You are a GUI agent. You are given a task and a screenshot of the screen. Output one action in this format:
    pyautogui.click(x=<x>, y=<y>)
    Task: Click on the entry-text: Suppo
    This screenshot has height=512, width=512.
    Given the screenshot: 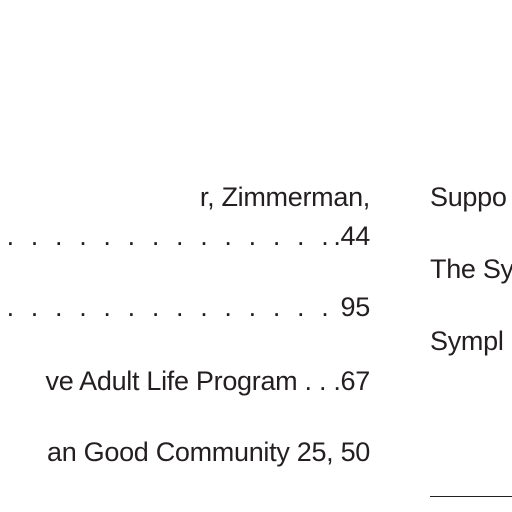 What is the action you would take?
    pyautogui.click(x=468, y=197)
    